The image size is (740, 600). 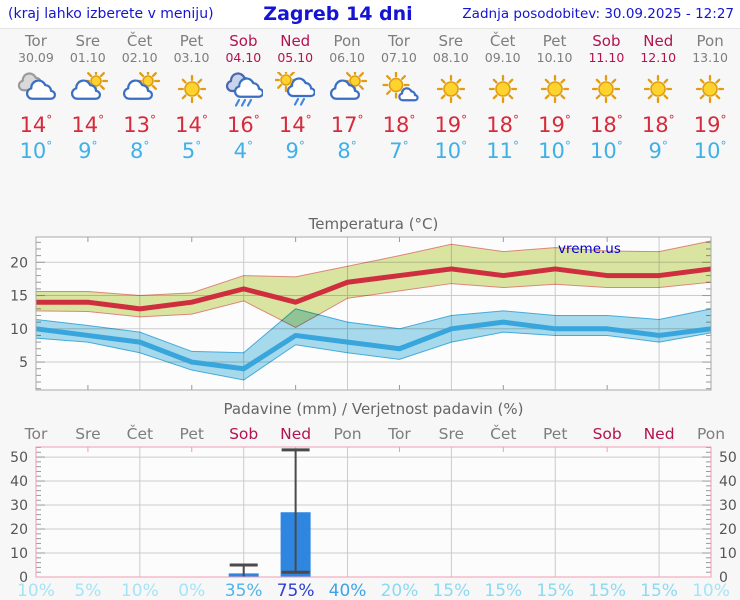 I want to click on day-column: Čet 02.10 13° 8°, so click(x=140, y=120).